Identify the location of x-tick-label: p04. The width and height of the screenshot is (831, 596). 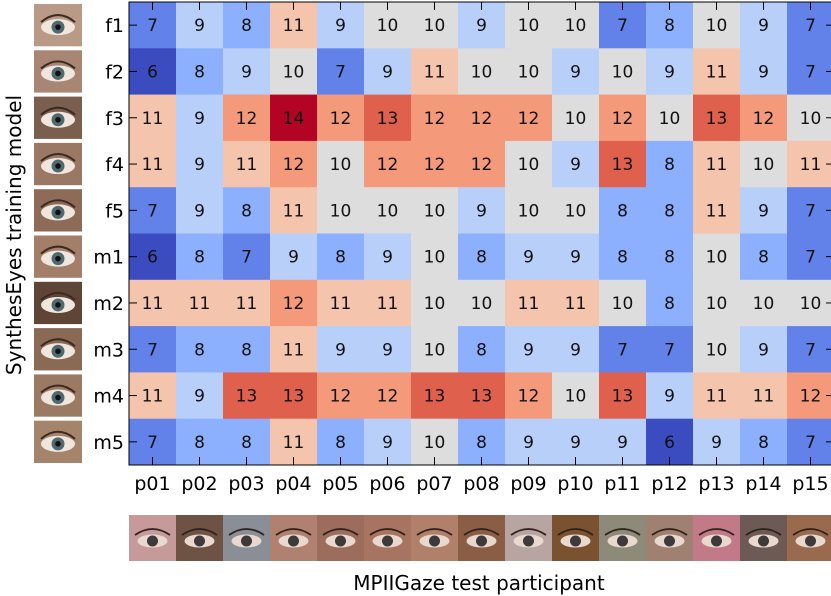
(293, 484).